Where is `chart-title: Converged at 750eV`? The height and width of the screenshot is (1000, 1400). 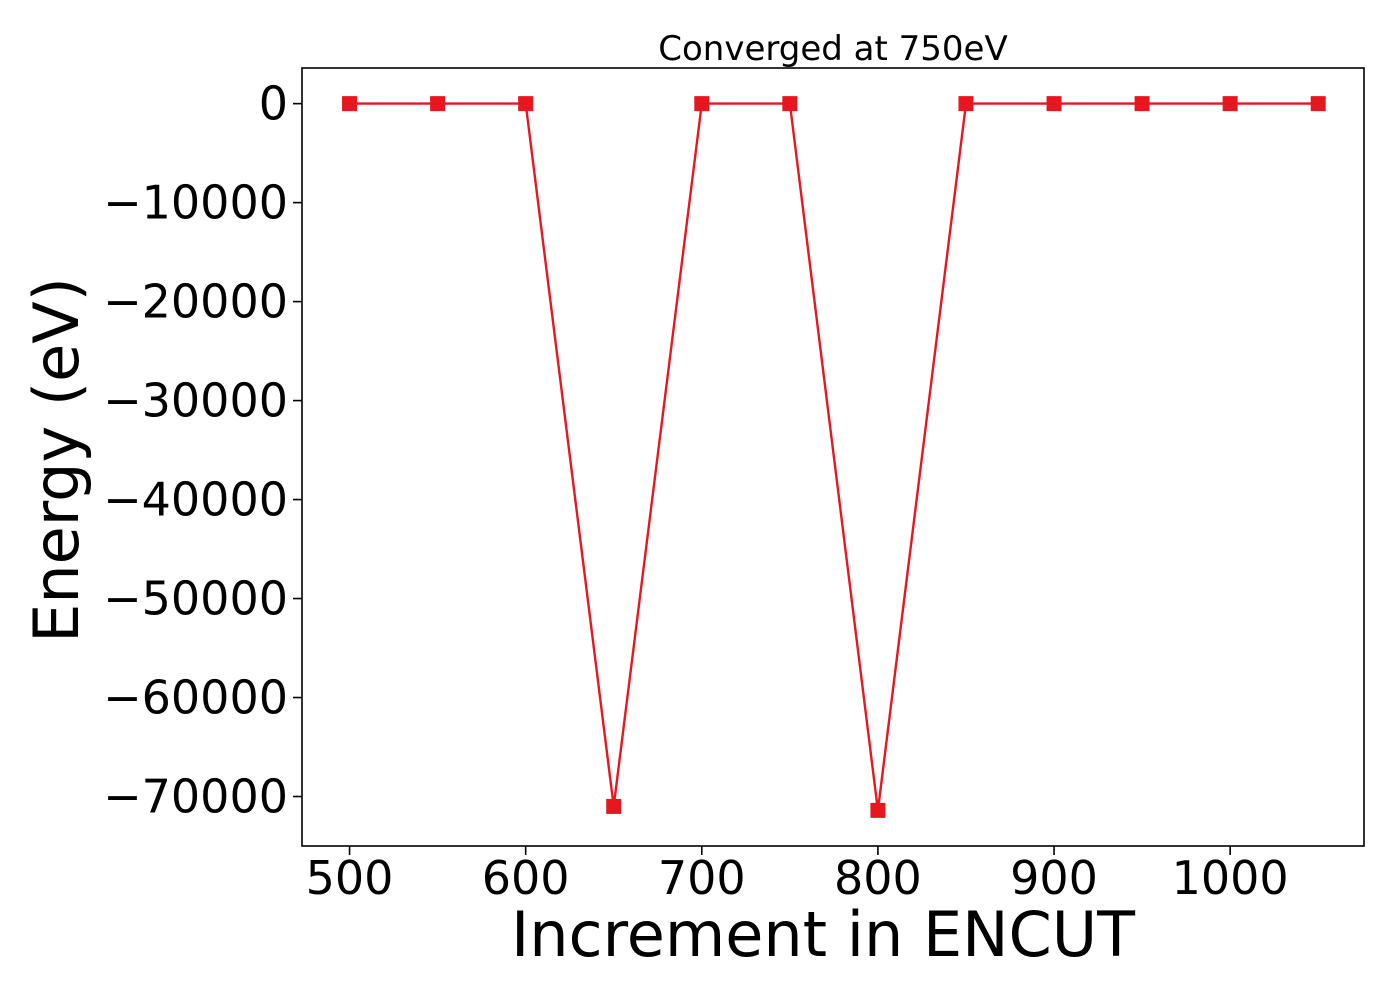
chart-title: Converged at 750eV is located at coordinates (832, 49).